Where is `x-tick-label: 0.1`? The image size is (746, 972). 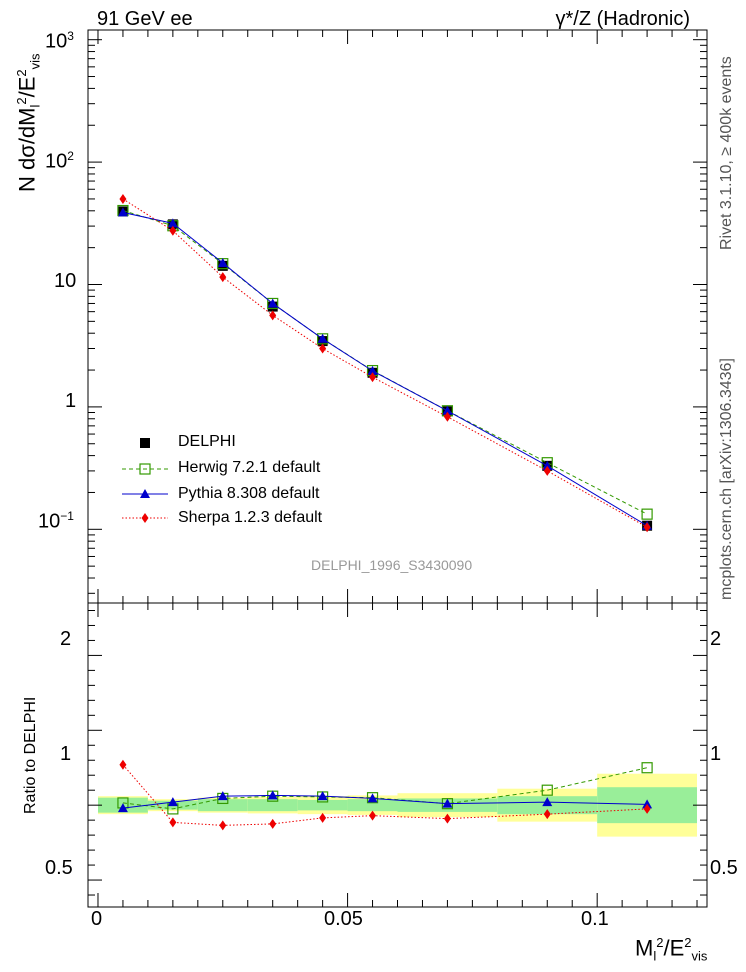
x-tick-label: 0.1 is located at coordinates (595, 919).